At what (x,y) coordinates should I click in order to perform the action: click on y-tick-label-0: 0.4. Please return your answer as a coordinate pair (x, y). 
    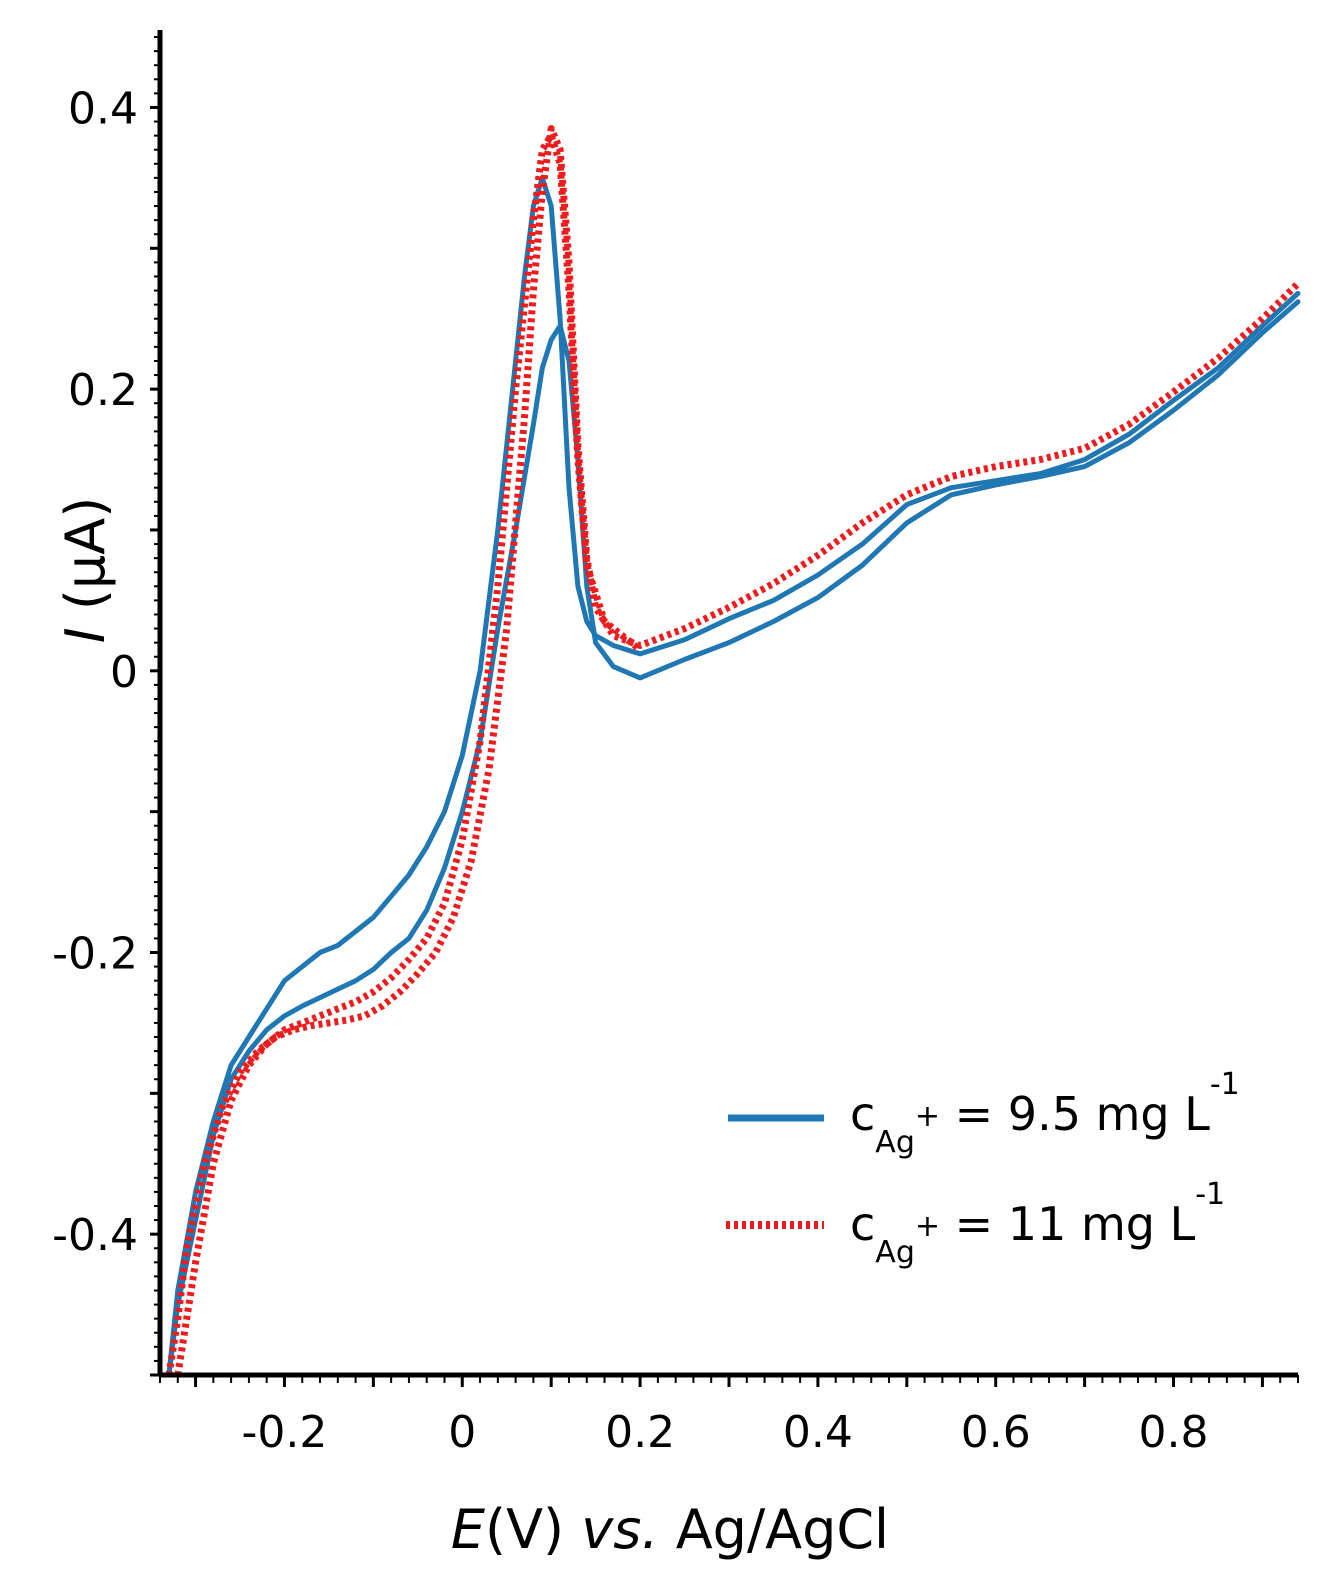
    Looking at the image, I should click on (103, 108).